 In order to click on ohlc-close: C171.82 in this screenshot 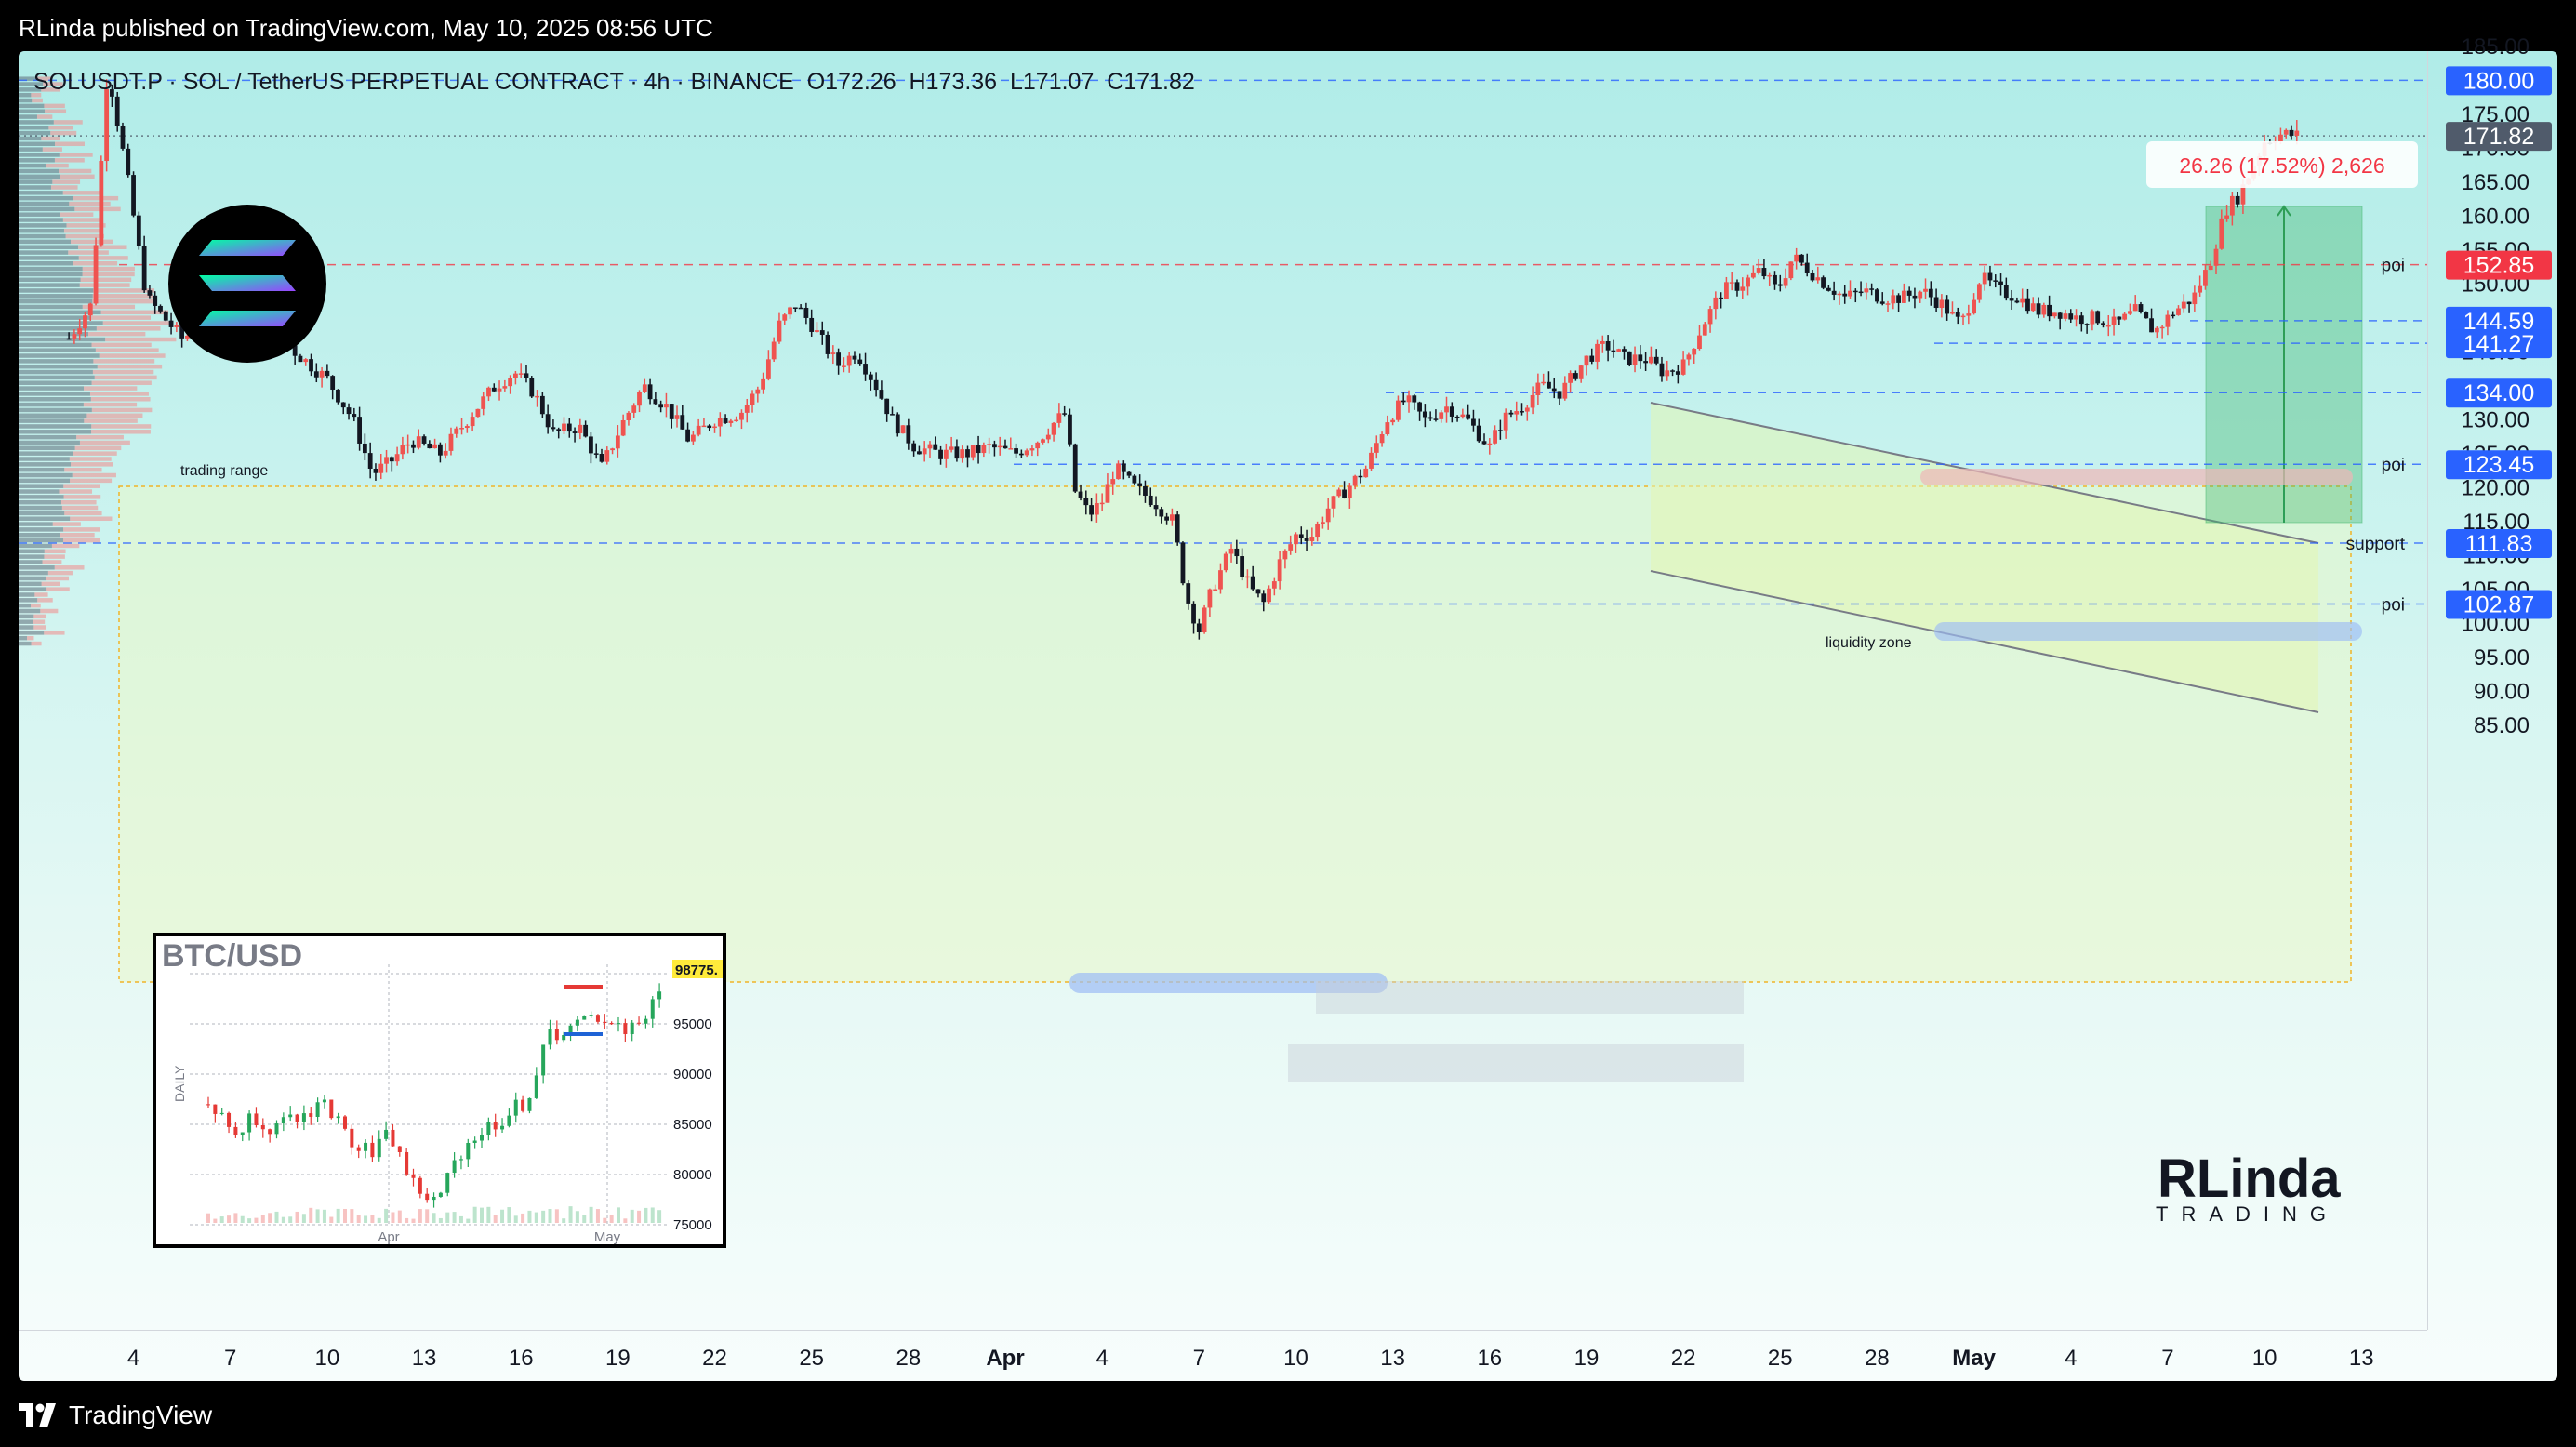, I will do `click(1151, 82)`.